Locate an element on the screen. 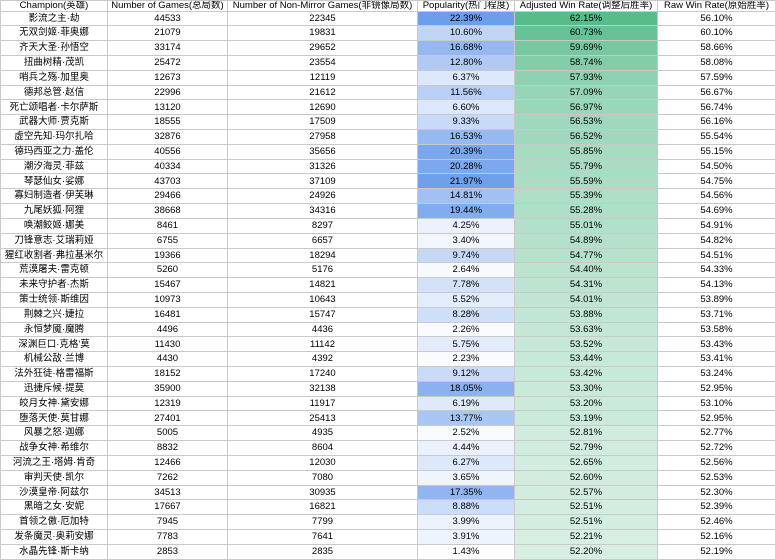 This screenshot has width=775, height=560. adjusted-win-rate-cell: 55.01% is located at coordinates (586, 225).